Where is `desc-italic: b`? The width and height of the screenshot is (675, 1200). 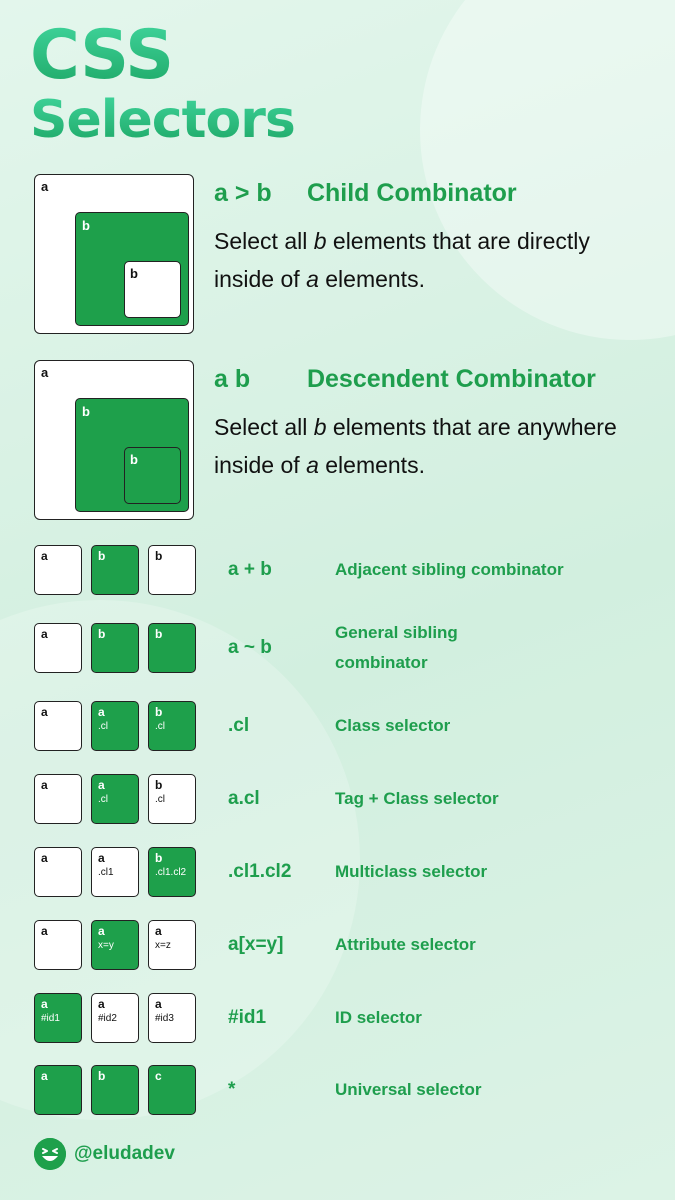
desc-italic: b is located at coordinates (320, 427).